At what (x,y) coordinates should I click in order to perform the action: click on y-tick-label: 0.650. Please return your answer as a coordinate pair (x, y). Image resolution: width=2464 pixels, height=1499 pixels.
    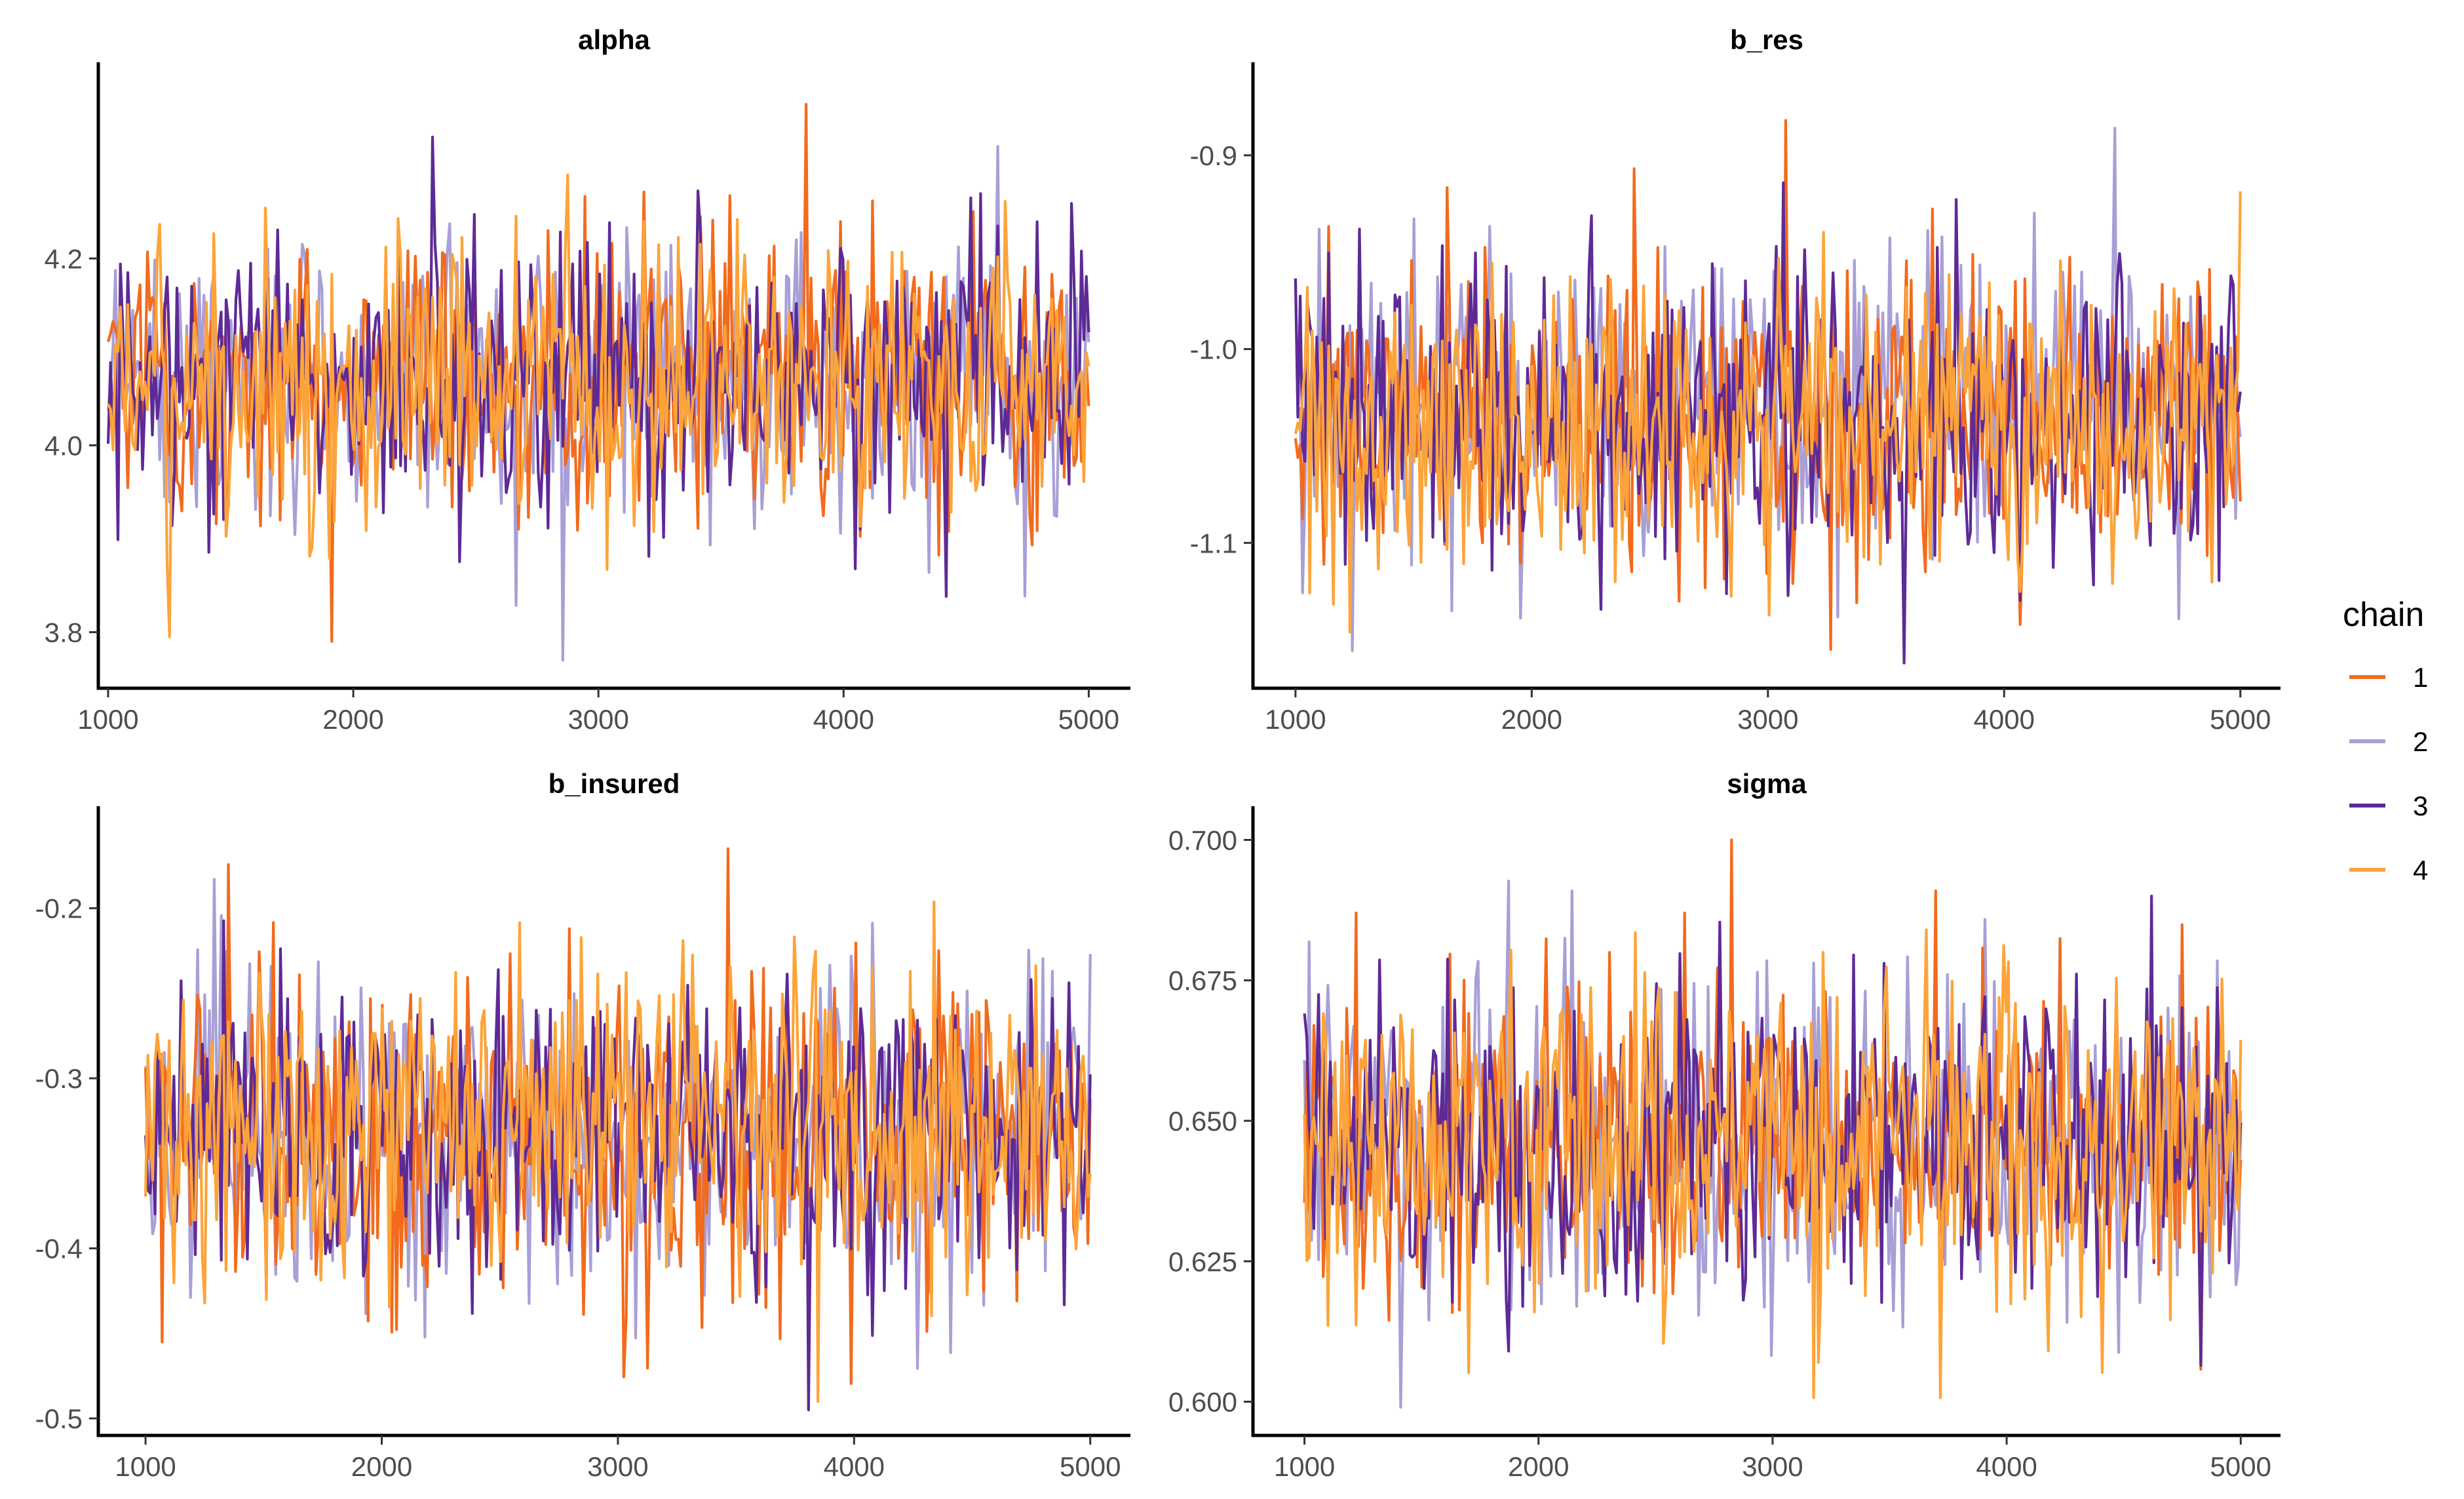
    Looking at the image, I should click on (1202, 1121).